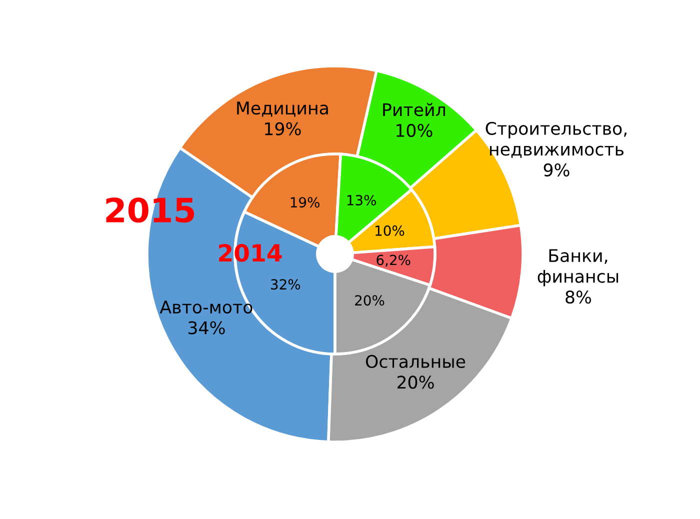  Describe the element at coordinates (282, 109) in the screenshot. I see `slice-label: Медицина` at that location.